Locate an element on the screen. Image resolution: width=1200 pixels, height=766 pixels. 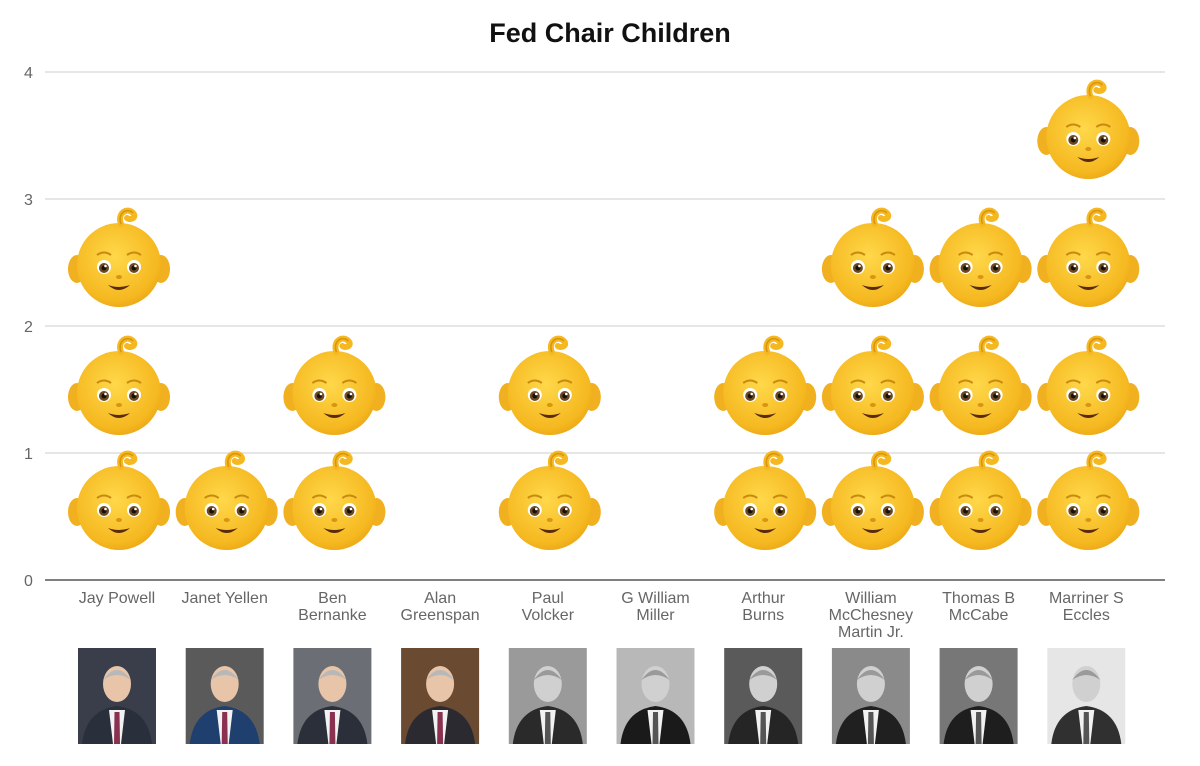
x-tick-label: William is located at coordinates (871, 598).